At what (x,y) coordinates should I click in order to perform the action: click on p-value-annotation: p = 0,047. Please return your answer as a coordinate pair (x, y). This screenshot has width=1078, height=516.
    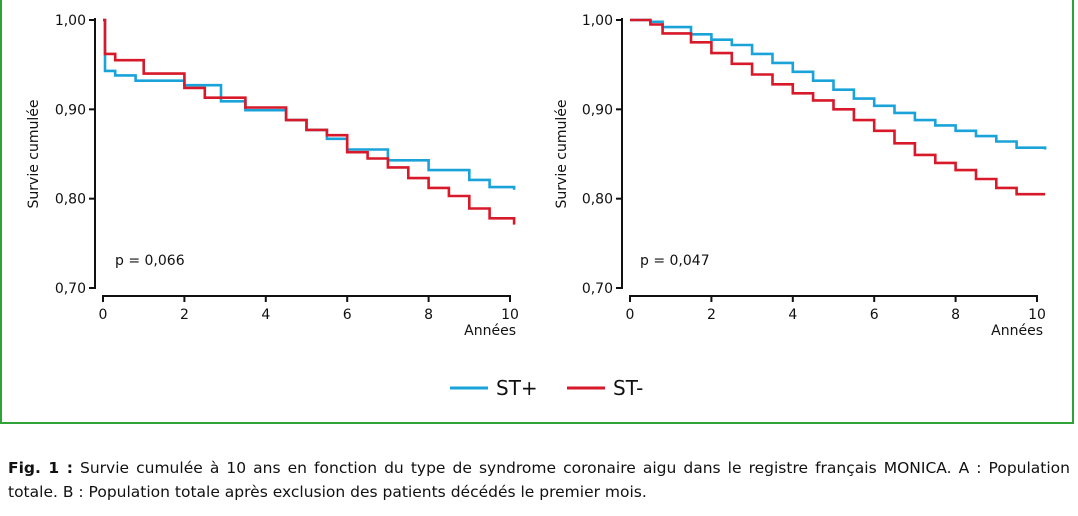
    Looking at the image, I should click on (675, 261).